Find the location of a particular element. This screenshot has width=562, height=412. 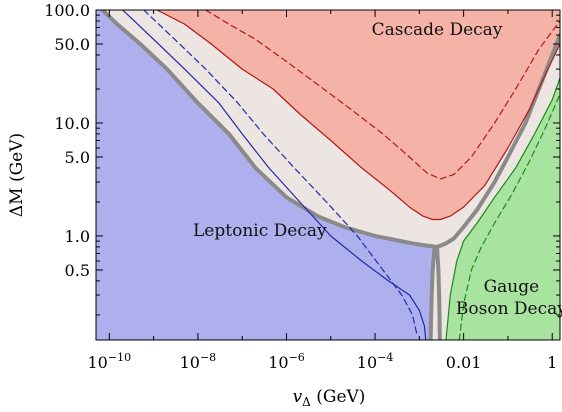

y-tick-label: 1.0 is located at coordinates (77, 236).